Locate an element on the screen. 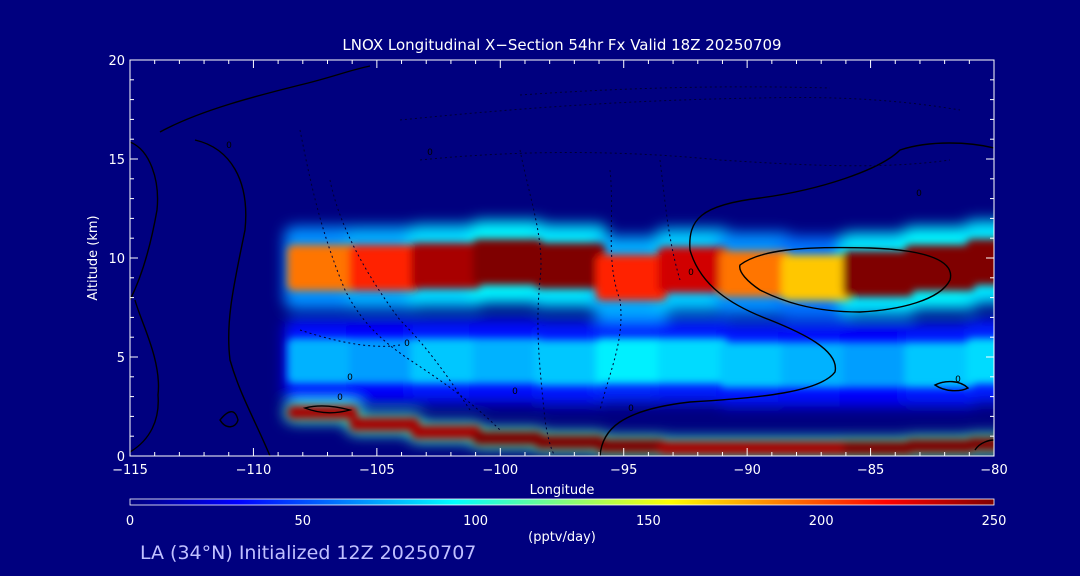 The height and width of the screenshot is (576, 1080). x-tick-label: −80 is located at coordinates (993, 470).